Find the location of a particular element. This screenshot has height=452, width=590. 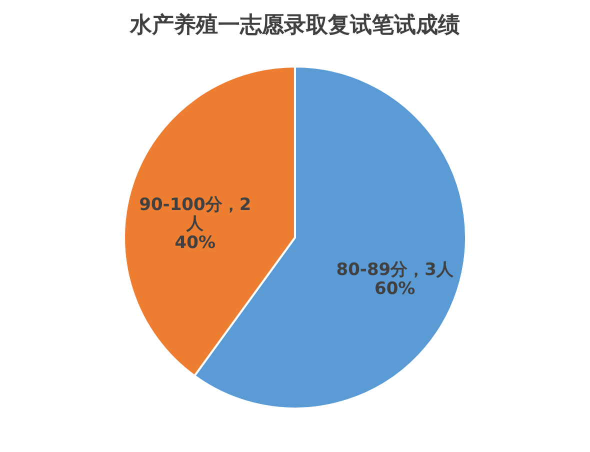

slice-label: 80-89分，3人 60% is located at coordinates (395, 279).